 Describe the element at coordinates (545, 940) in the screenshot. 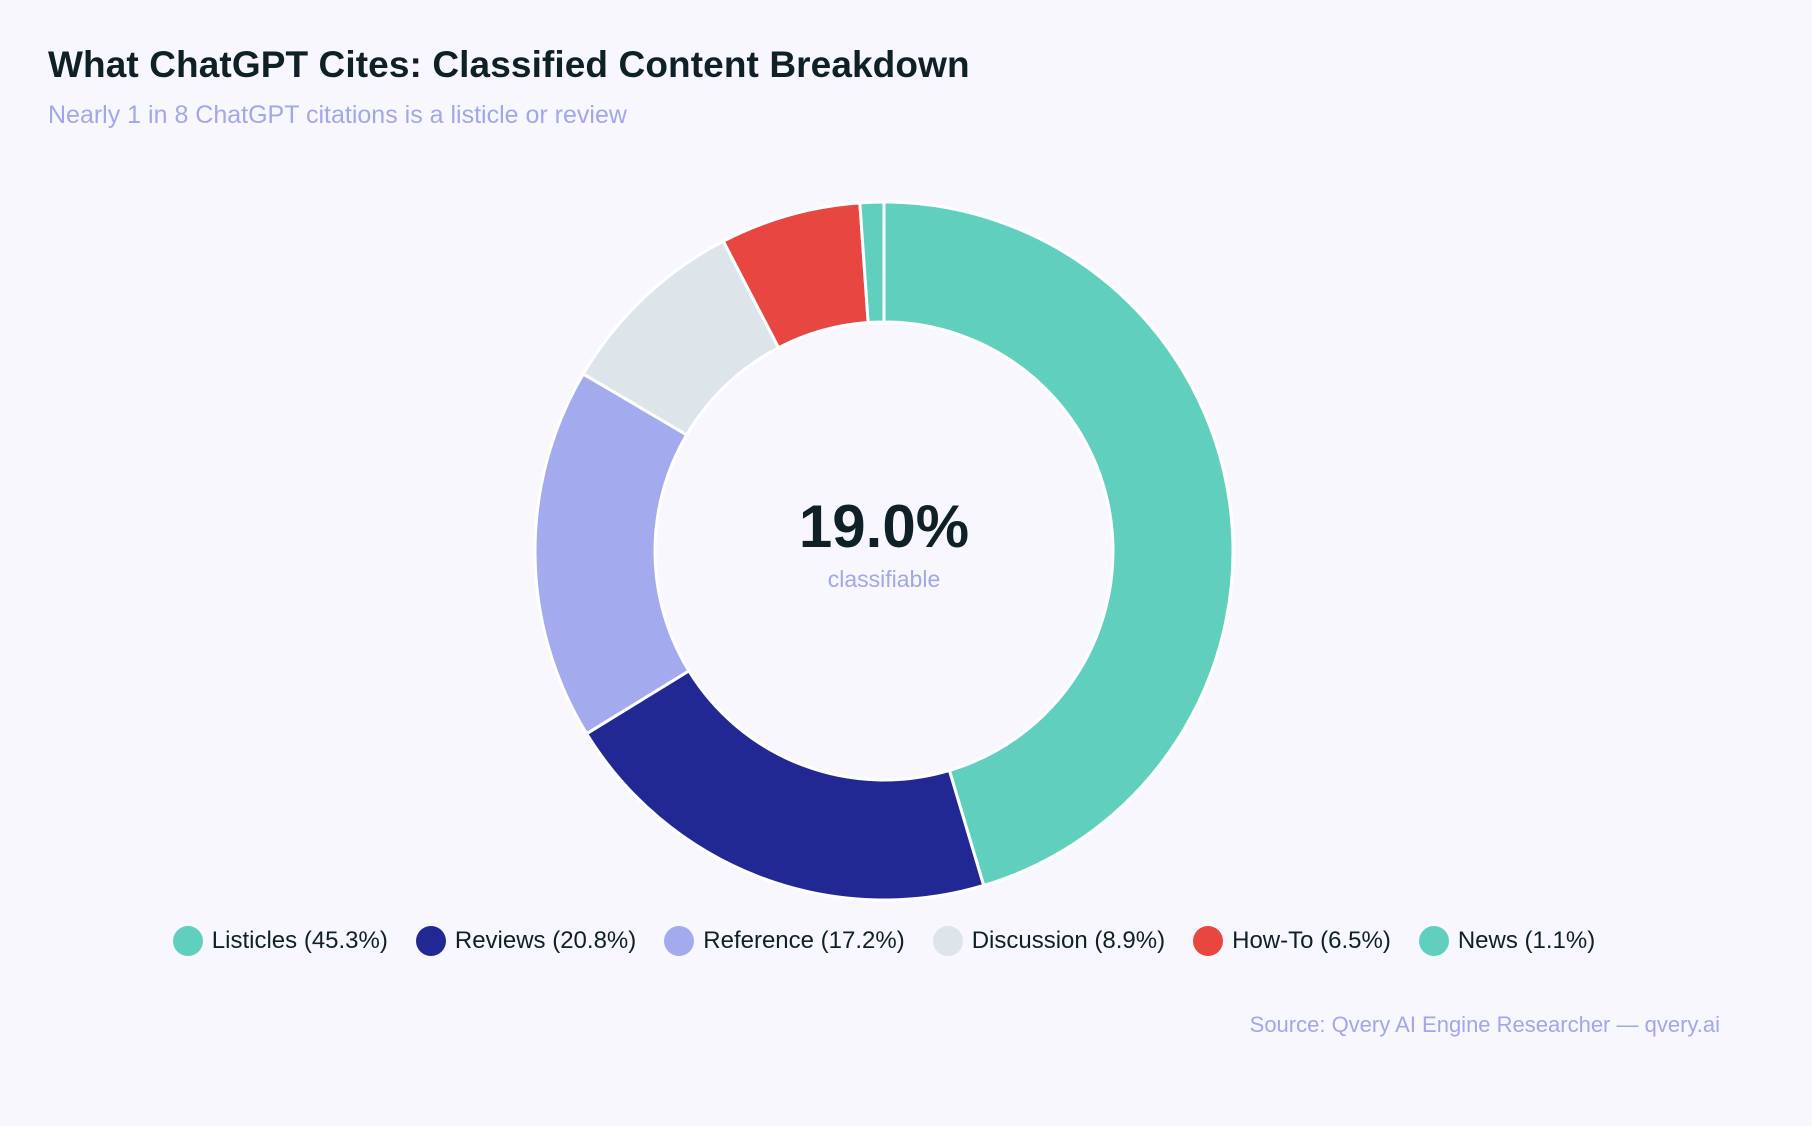

I see `legend-label-reviews: Reviews (20.8%)` at that location.